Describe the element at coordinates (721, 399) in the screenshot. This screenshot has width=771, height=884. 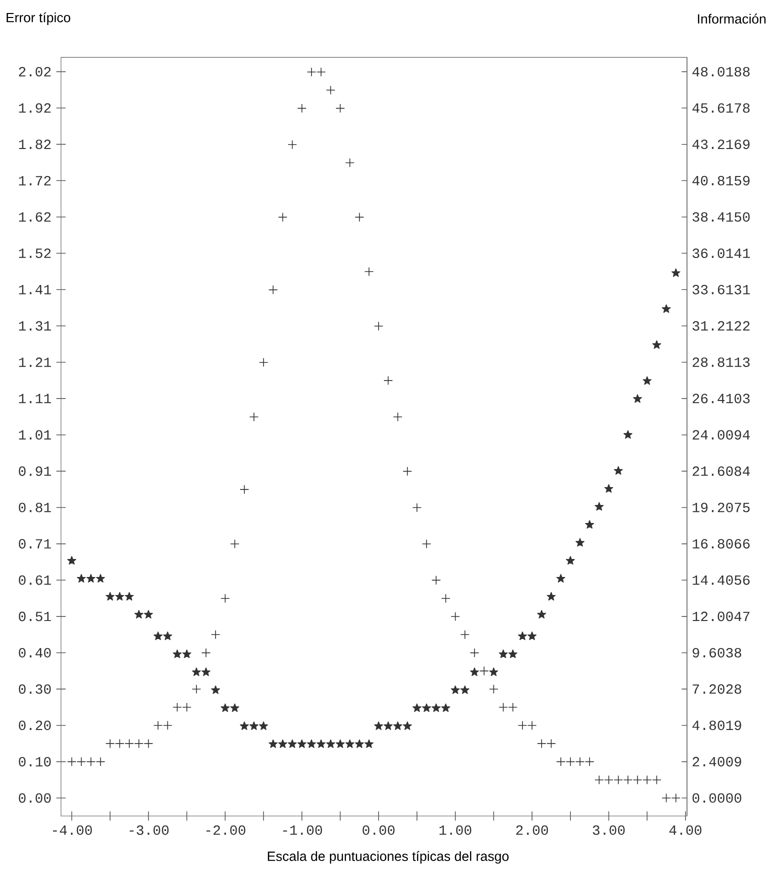
I see `y2-tick-label: 26.4103` at that location.